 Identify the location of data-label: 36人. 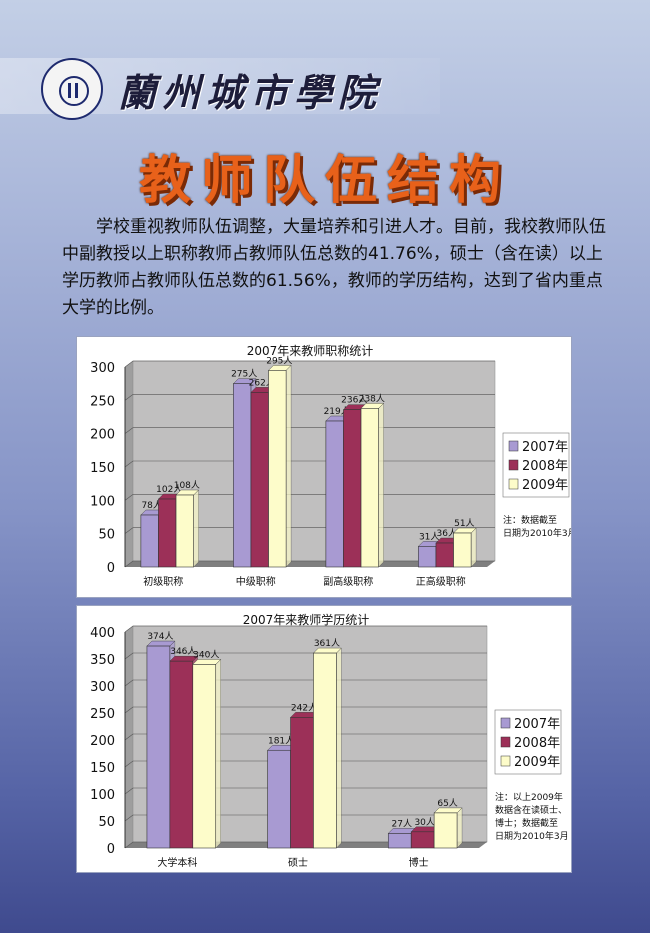
(447, 533).